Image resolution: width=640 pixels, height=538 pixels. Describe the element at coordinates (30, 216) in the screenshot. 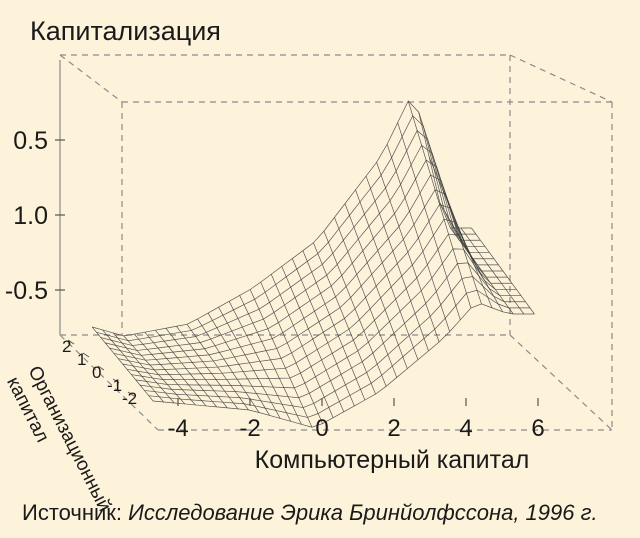

I see `z-tick-label: 1.0` at that location.